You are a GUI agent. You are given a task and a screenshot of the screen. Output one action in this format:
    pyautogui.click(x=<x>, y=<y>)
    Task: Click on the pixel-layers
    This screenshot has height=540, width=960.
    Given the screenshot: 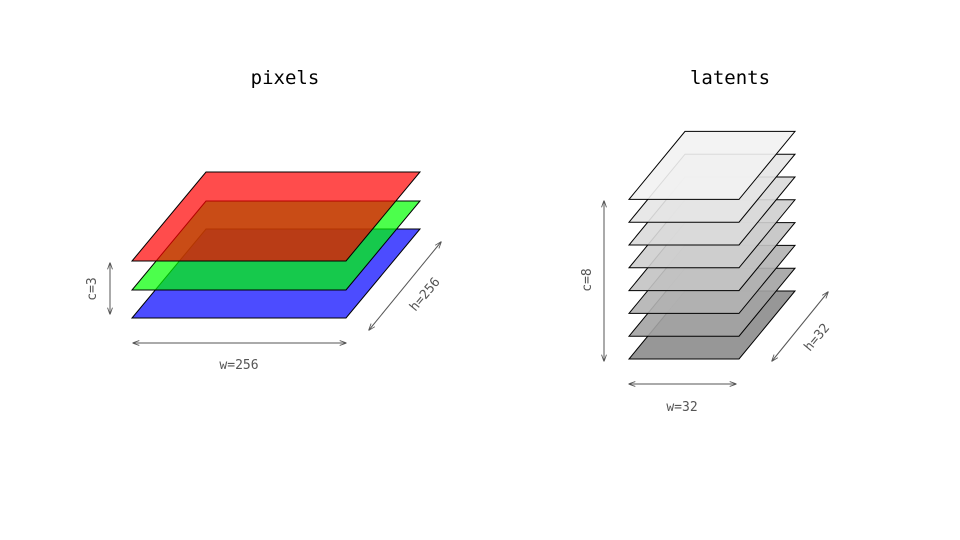 What is the action you would take?
    pyautogui.click(x=276, y=245)
    